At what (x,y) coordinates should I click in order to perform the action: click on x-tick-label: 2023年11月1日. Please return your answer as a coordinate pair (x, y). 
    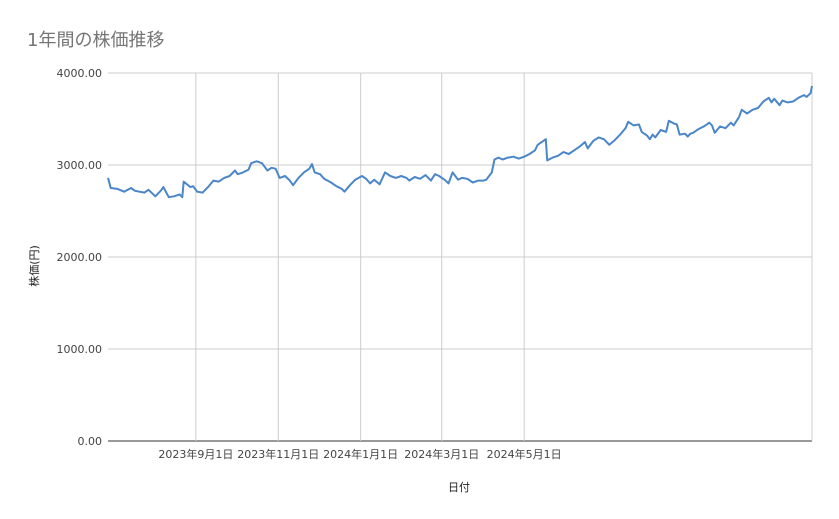
    Looking at the image, I should click on (278, 454).